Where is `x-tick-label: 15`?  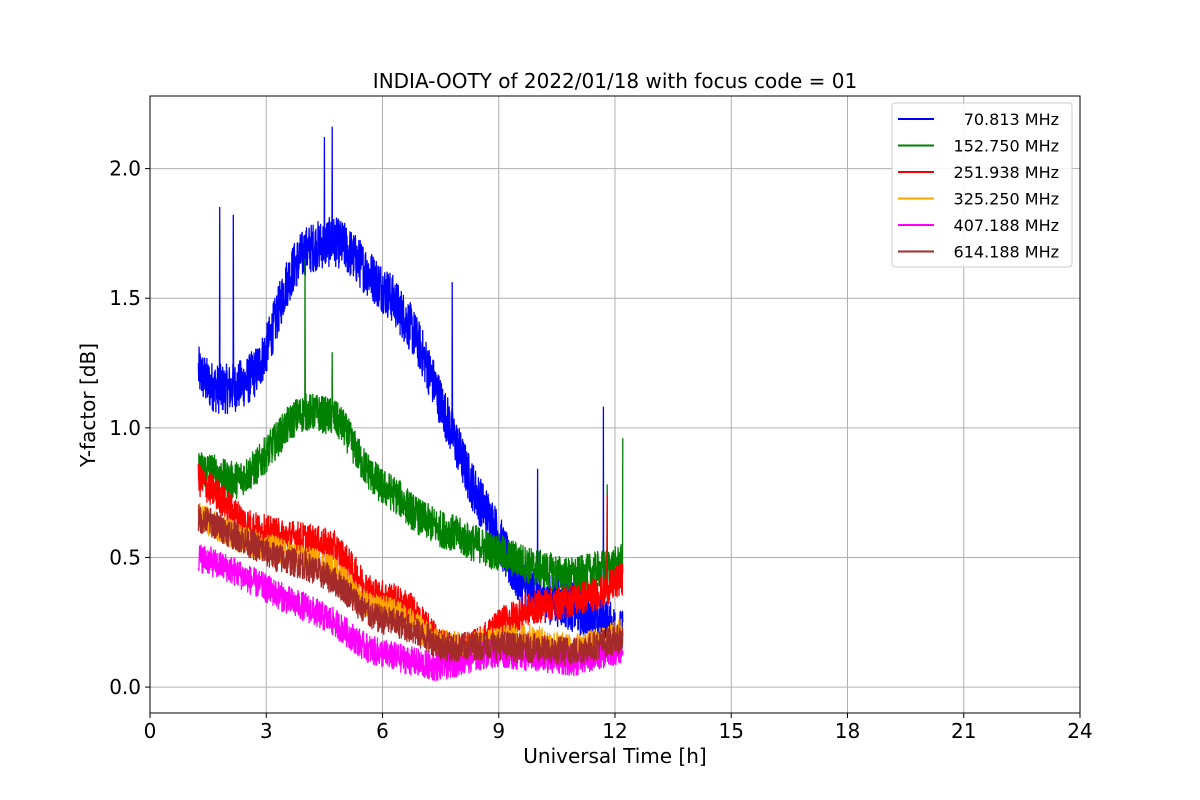
x-tick-label: 15 is located at coordinates (731, 731).